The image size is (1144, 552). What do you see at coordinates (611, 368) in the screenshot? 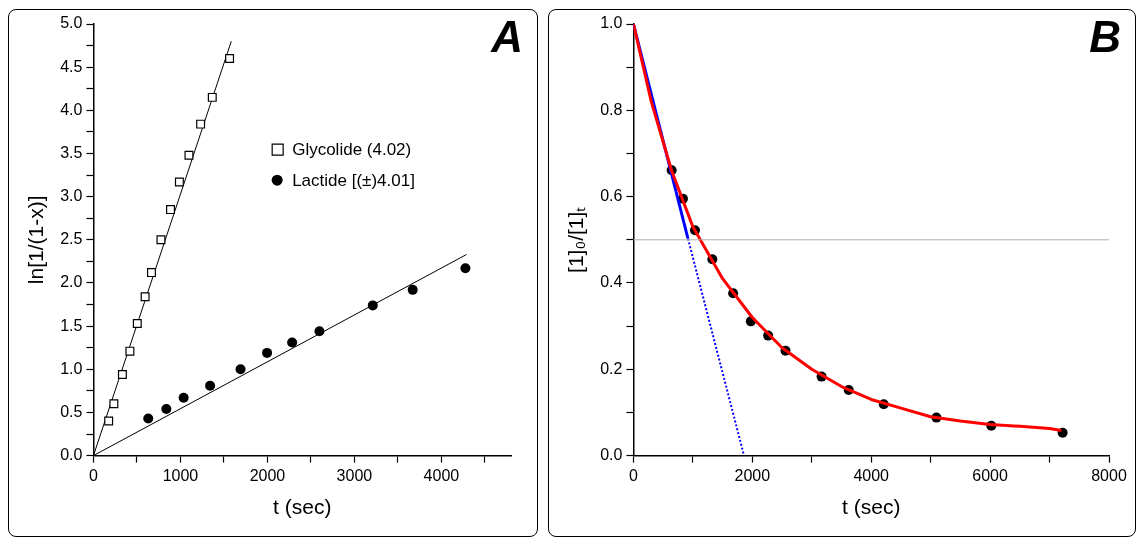
I see `y-tick-label: 0.2` at bounding box center [611, 368].